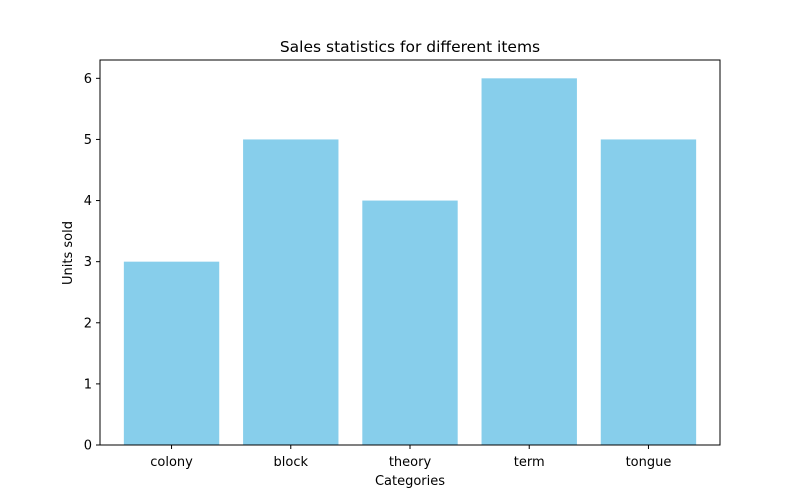 The width and height of the screenshot is (800, 500). What do you see at coordinates (88, 384) in the screenshot?
I see `y-tick-label: 1` at bounding box center [88, 384].